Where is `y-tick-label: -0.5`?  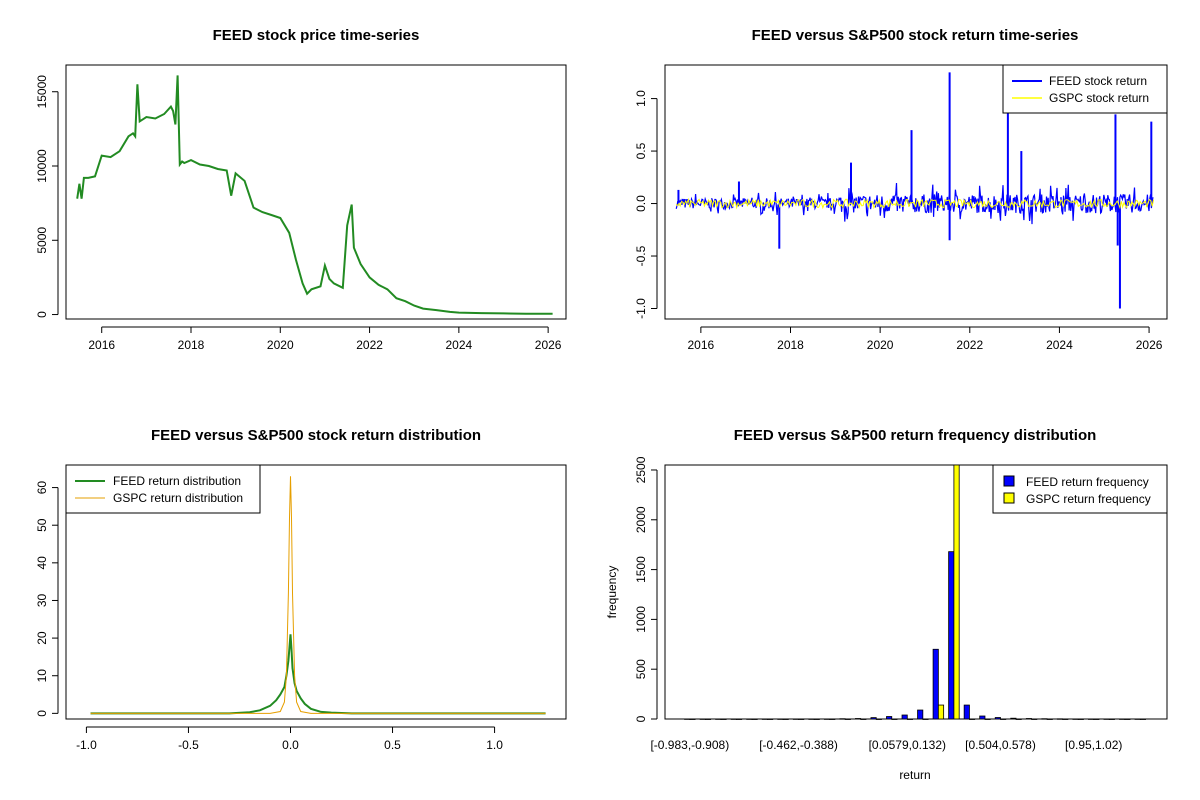 y-tick-label: -0.5 is located at coordinates (641, 255).